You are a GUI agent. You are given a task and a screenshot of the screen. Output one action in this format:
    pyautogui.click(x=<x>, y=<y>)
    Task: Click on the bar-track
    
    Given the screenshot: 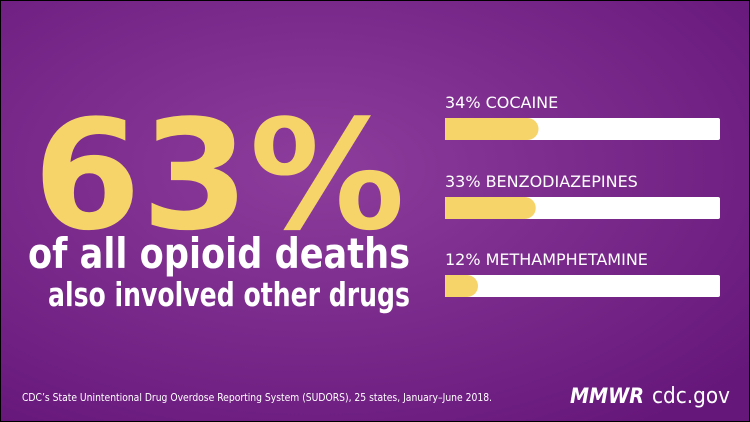 What is the action you would take?
    pyautogui.click(x=582, y=286)
    